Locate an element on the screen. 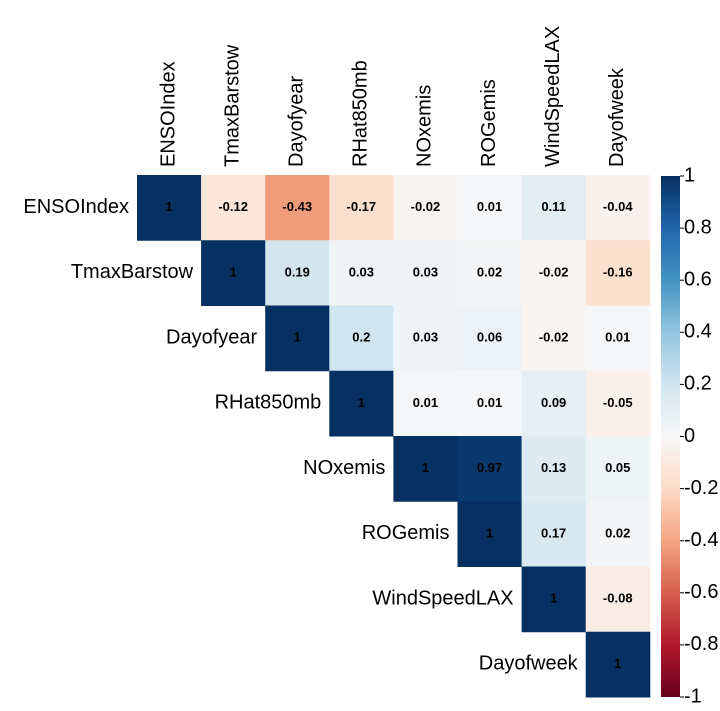 The height and width of the screenshot is (711, 720). cell-label: -0.43 is located at coordinates (297, 206).